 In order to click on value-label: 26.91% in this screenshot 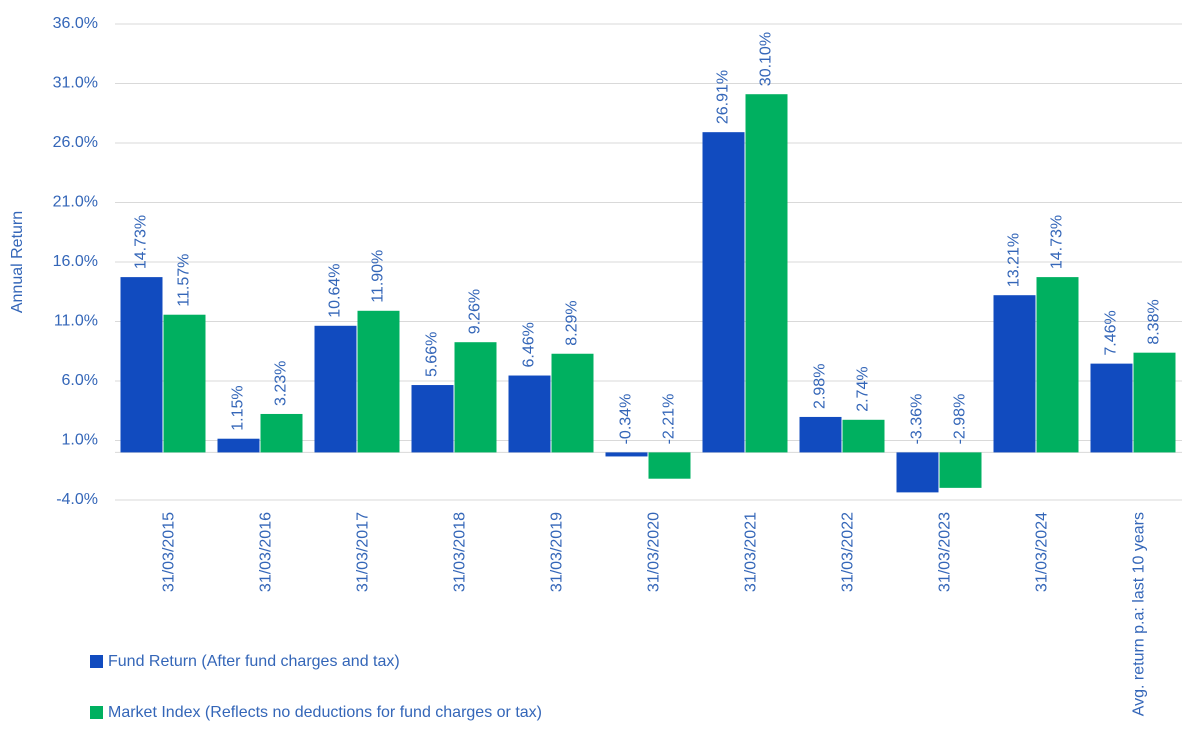, I will do `click(723, 97)`.